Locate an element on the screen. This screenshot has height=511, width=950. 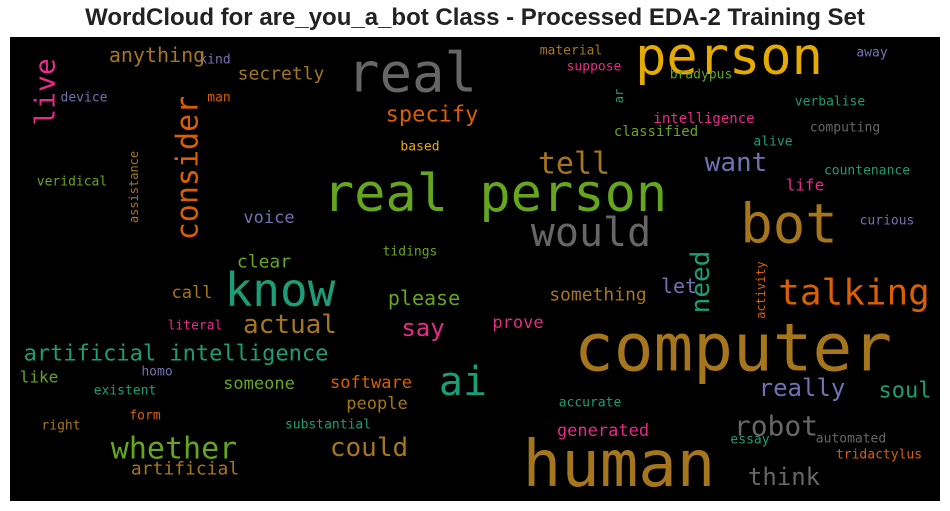
word-someone: someone is located at coordinates (259, 384).